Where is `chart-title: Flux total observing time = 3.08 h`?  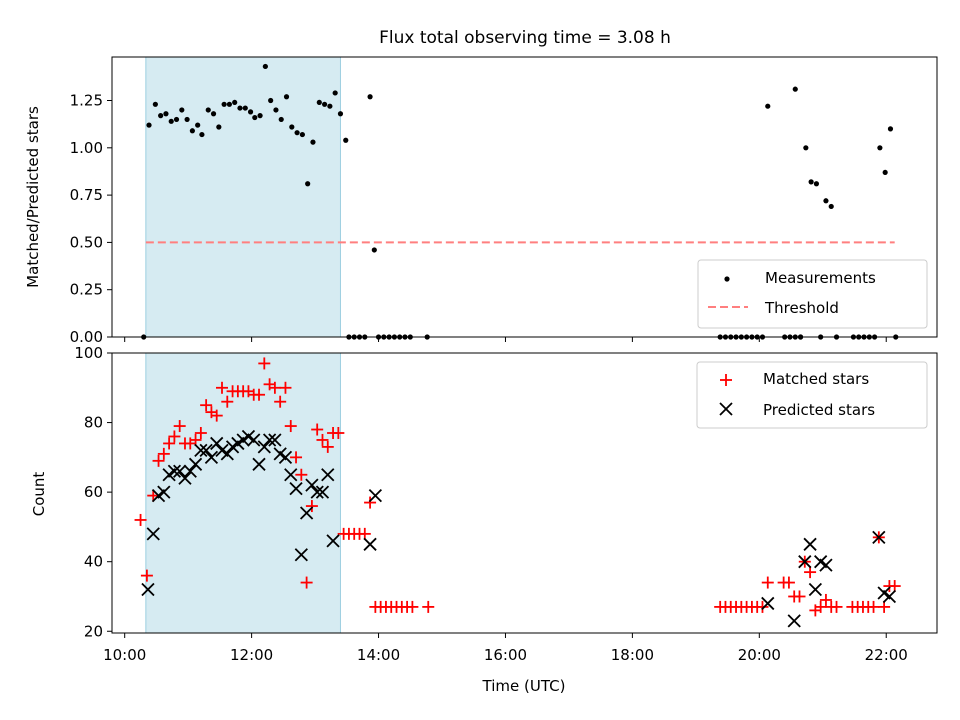
chart-title: Flux total observing time = 3.08 h is located at coordinates (525, 38).